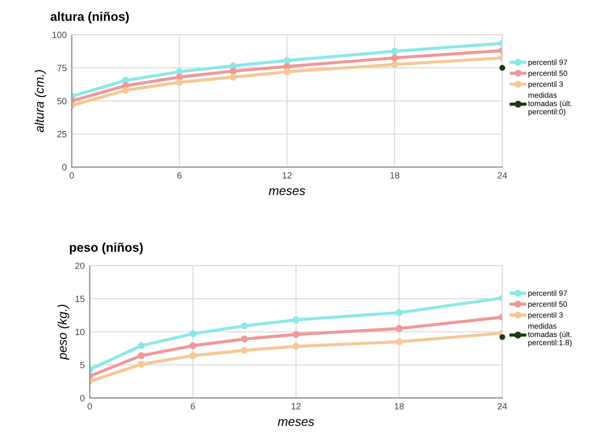 This screenshot has width=598, height=434. What do you see at coordinates (59, 35) in the screenshot?
I see `y-tick-label: 100` at bounding box center [59, 35].